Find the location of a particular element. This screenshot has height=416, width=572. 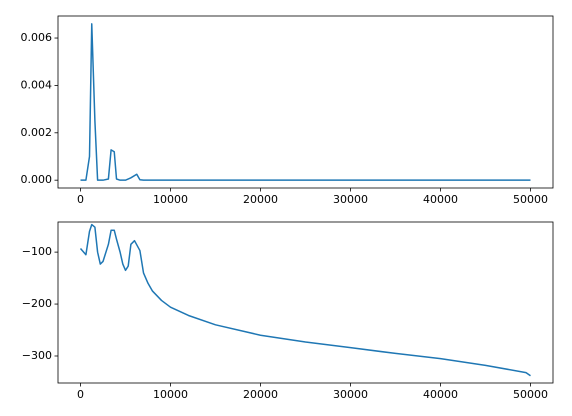

y-tick-label: −300 is located at coordinates (37, 355).